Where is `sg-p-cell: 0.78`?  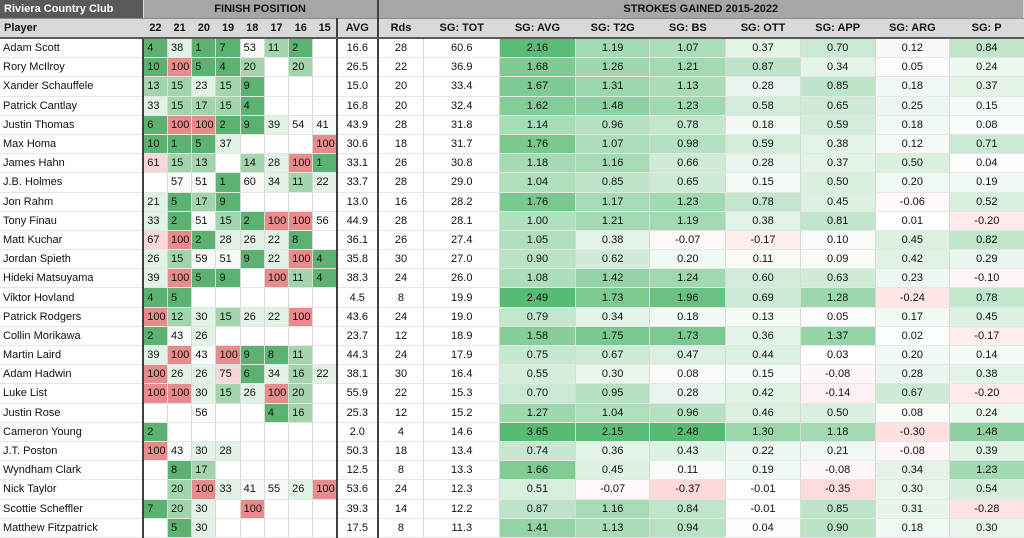 sg-p-cell: 0.78 is located at coordinates (986, 297).